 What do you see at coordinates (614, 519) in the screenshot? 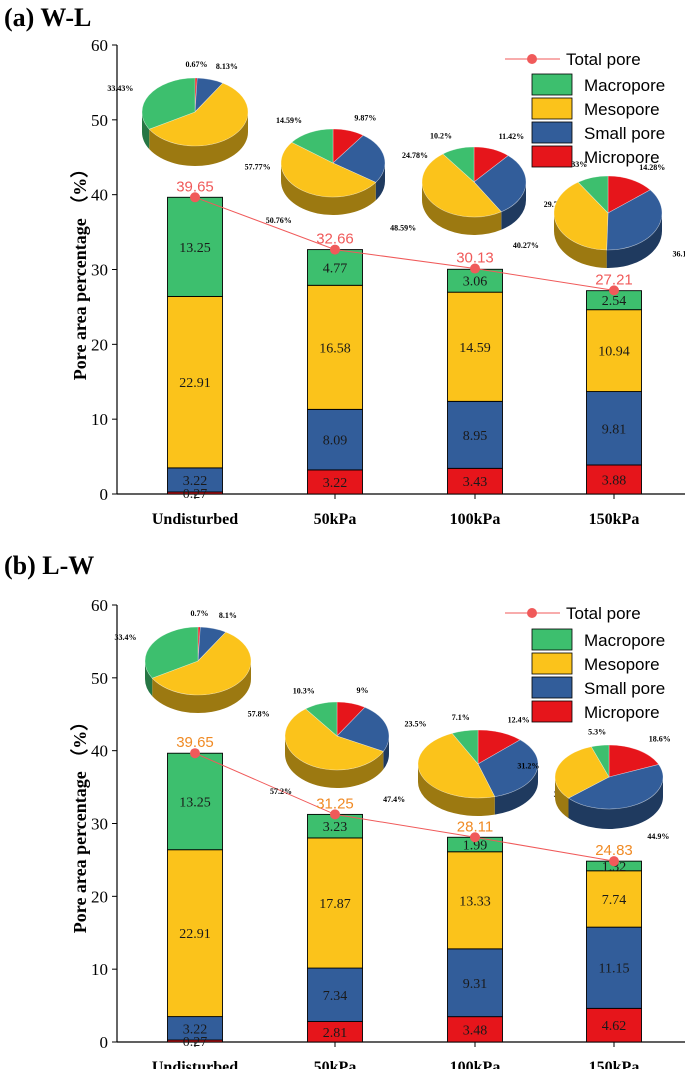
I see `x-tick-label: 150kPa` at bounding box center [614, 519].